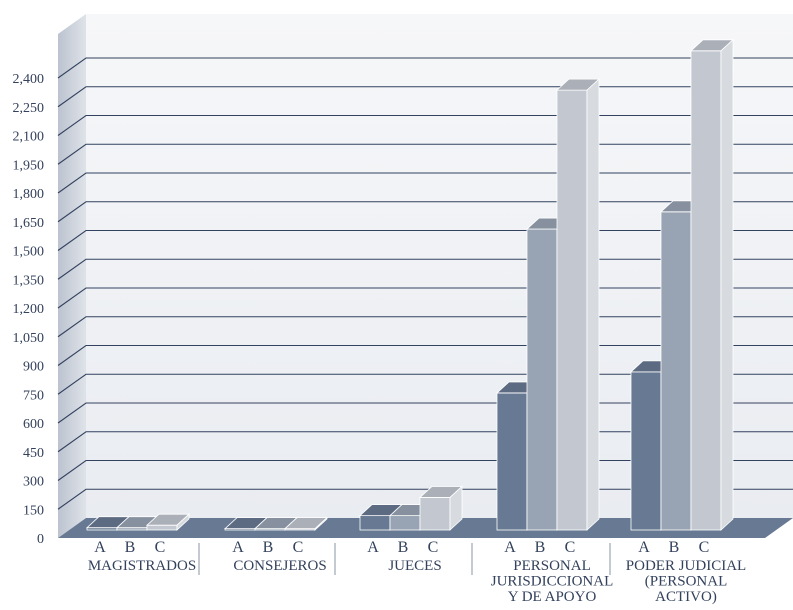  I want to click on category-label: CONSEJEROS, so click(279, 566).